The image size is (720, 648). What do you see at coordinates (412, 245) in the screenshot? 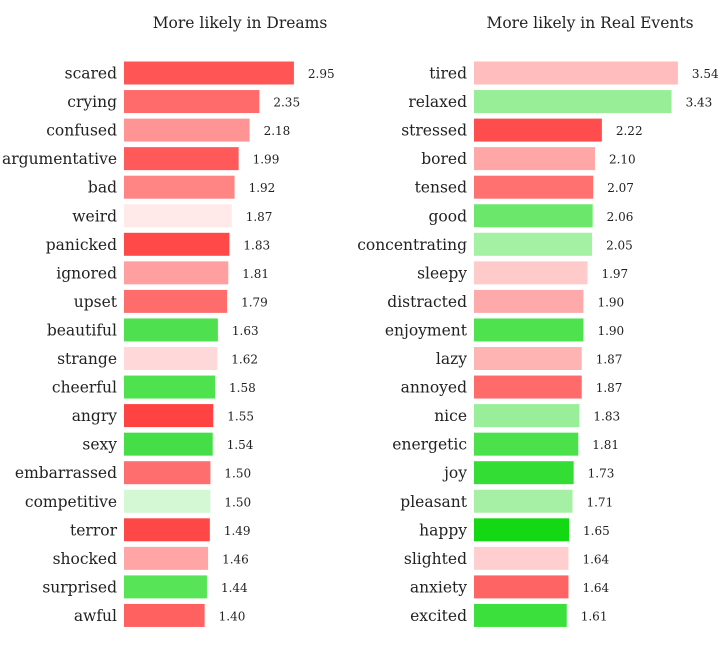
I see `category-label: concentrating` at bounding box center [412, 245].